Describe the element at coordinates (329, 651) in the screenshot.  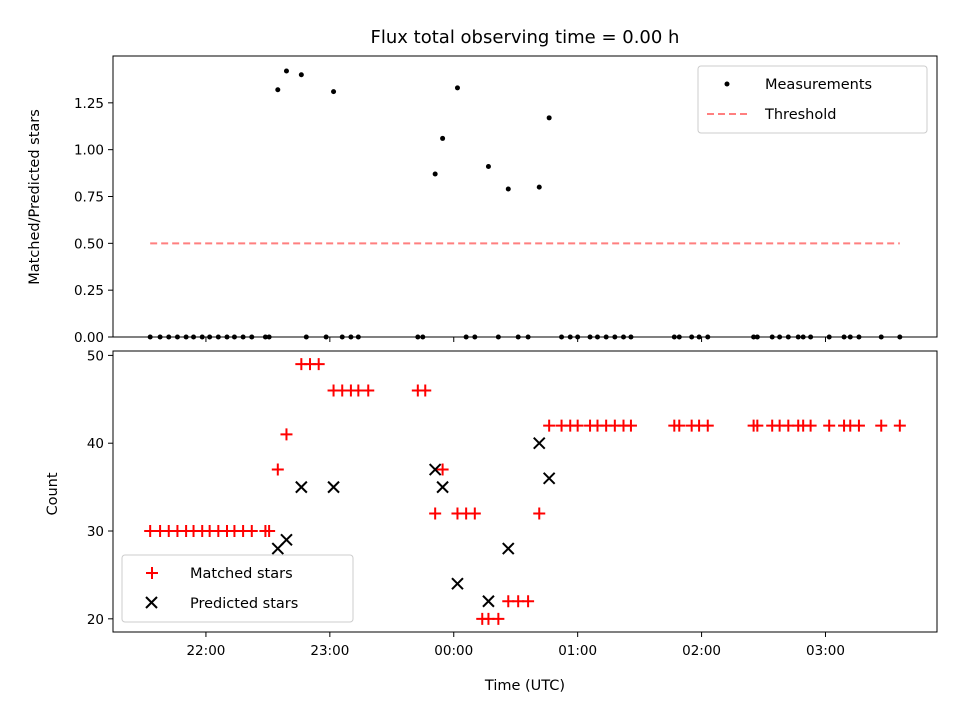
I see `bottom-x-tick-label: 23:00` at that location.